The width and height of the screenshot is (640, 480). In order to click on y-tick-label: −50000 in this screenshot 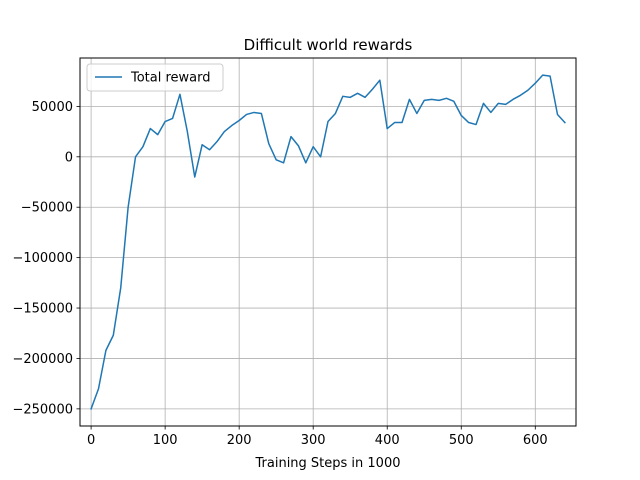, I will do `click(47, 208)`.